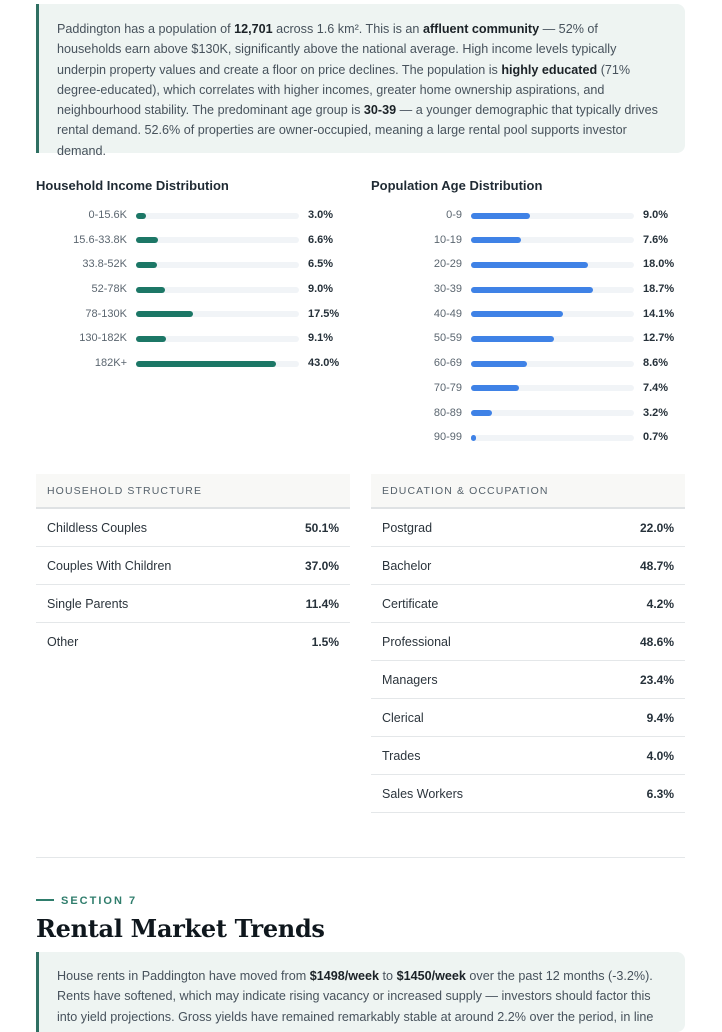  Describe the element at coordinates (180, 928) in the screenshot. I see `section-title: Rental Market Trends` at that location.